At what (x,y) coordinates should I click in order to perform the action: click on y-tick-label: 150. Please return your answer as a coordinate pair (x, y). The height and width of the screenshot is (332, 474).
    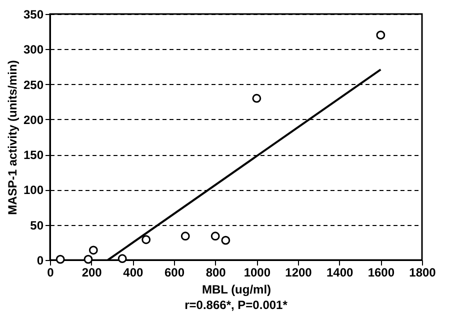
    Looking at the image, I should click on (33, 155).